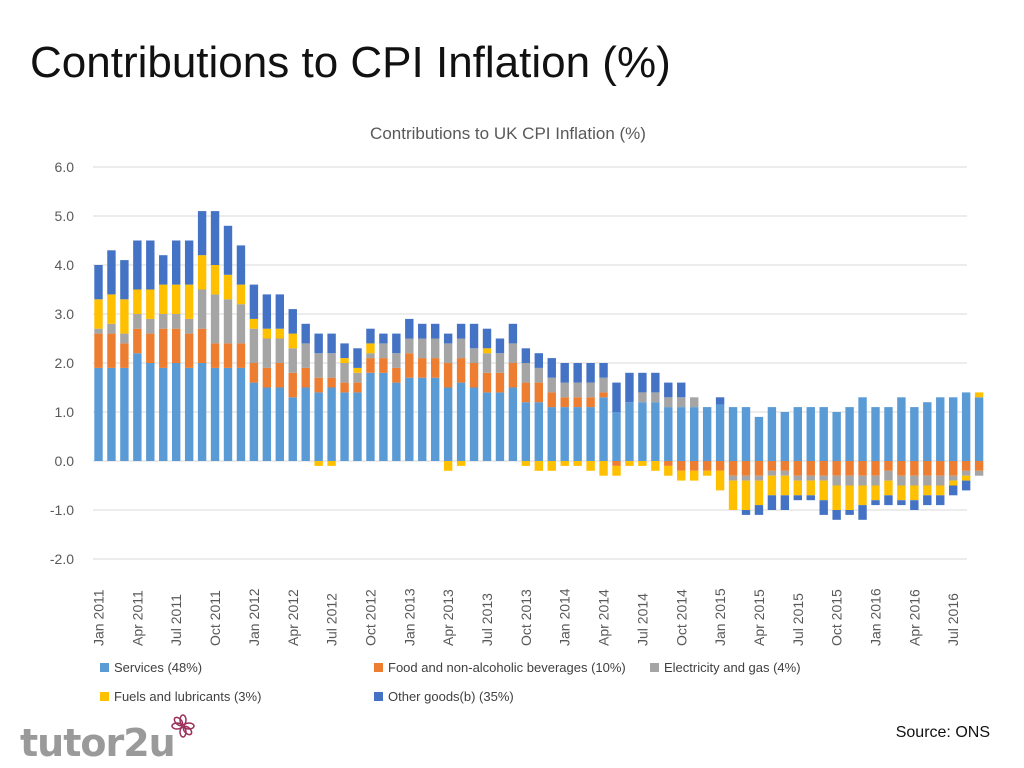 The height and width of the screenshot is (768, 1024). What do you see at coordinates (914, 617) in the screenshot?
I see `x-tick-label: Apr 2016` at bounding box center [914, 617].